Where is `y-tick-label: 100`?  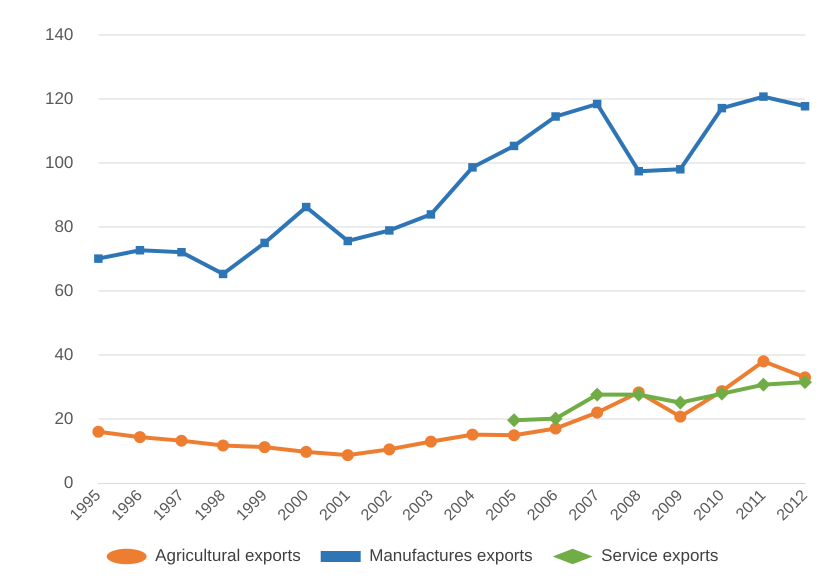
y-tick-label: 100 is located at coordinates (59, 162).